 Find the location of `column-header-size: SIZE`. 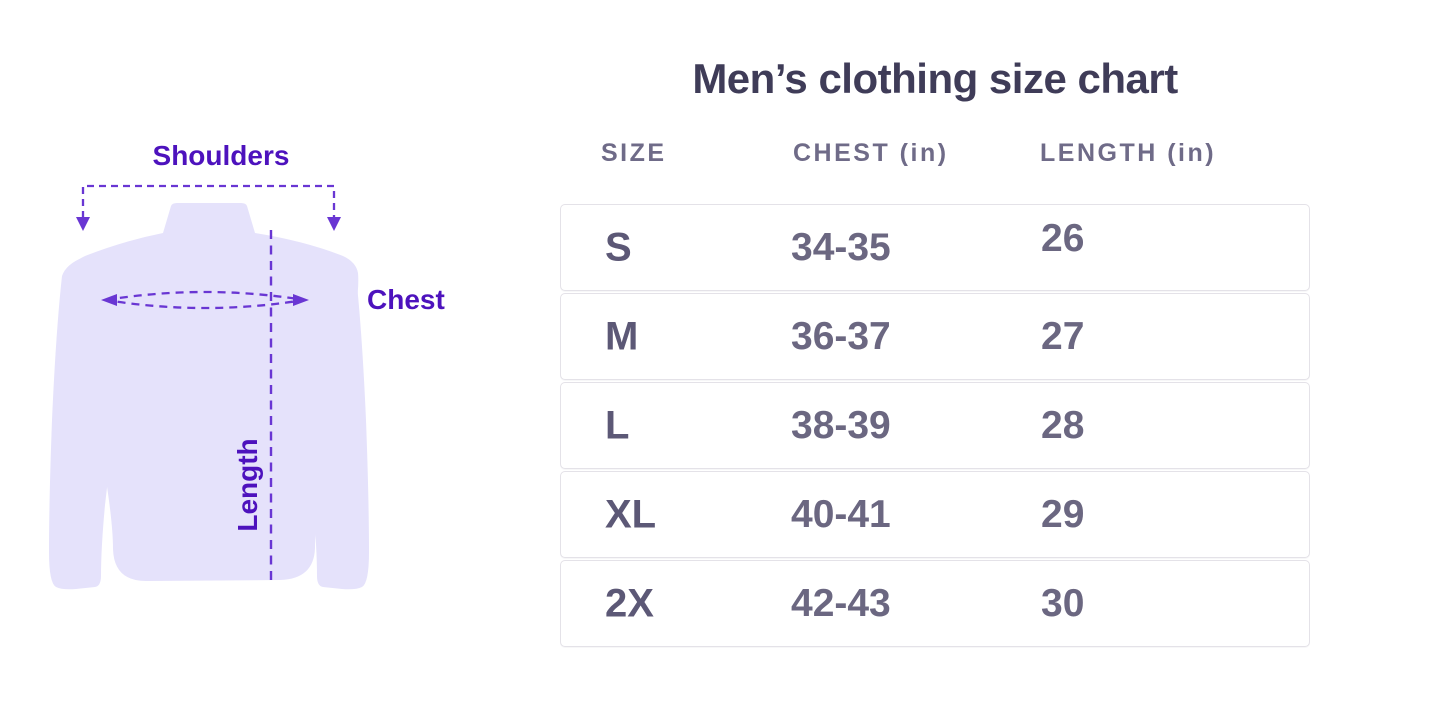

column-header-size: SIZE is located at coordinates (634, 153).